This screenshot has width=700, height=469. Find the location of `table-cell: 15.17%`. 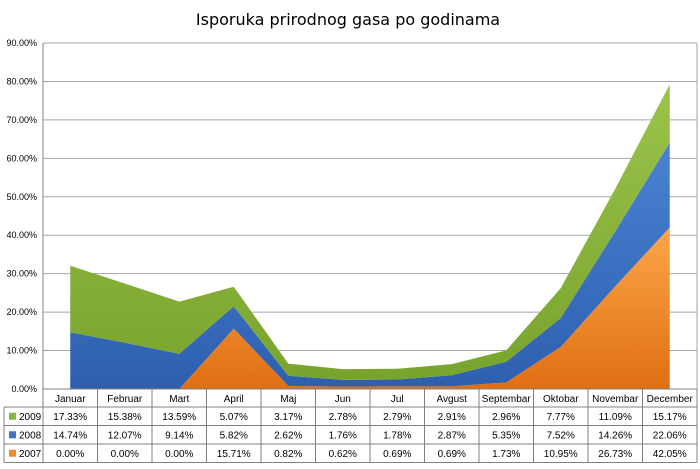

table-cell: 15.17% is located at coordinates (670, 417).